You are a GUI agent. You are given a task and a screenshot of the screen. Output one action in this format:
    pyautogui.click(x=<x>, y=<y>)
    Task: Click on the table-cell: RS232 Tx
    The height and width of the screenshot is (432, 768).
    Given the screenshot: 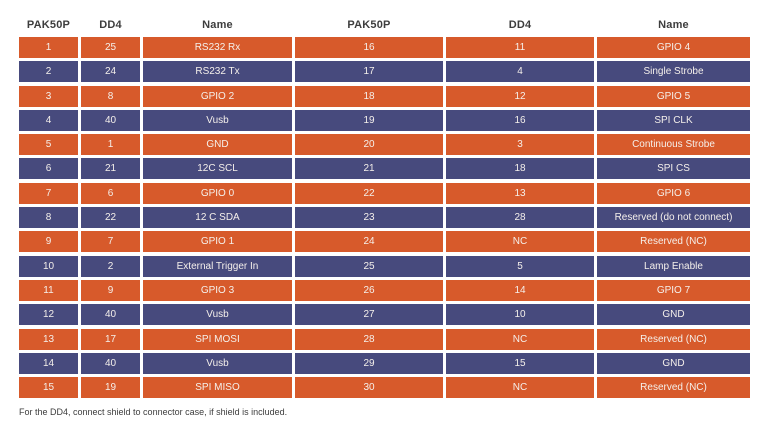 What is the action you would take?
    pyautogui.click(x=217, y=72)
    